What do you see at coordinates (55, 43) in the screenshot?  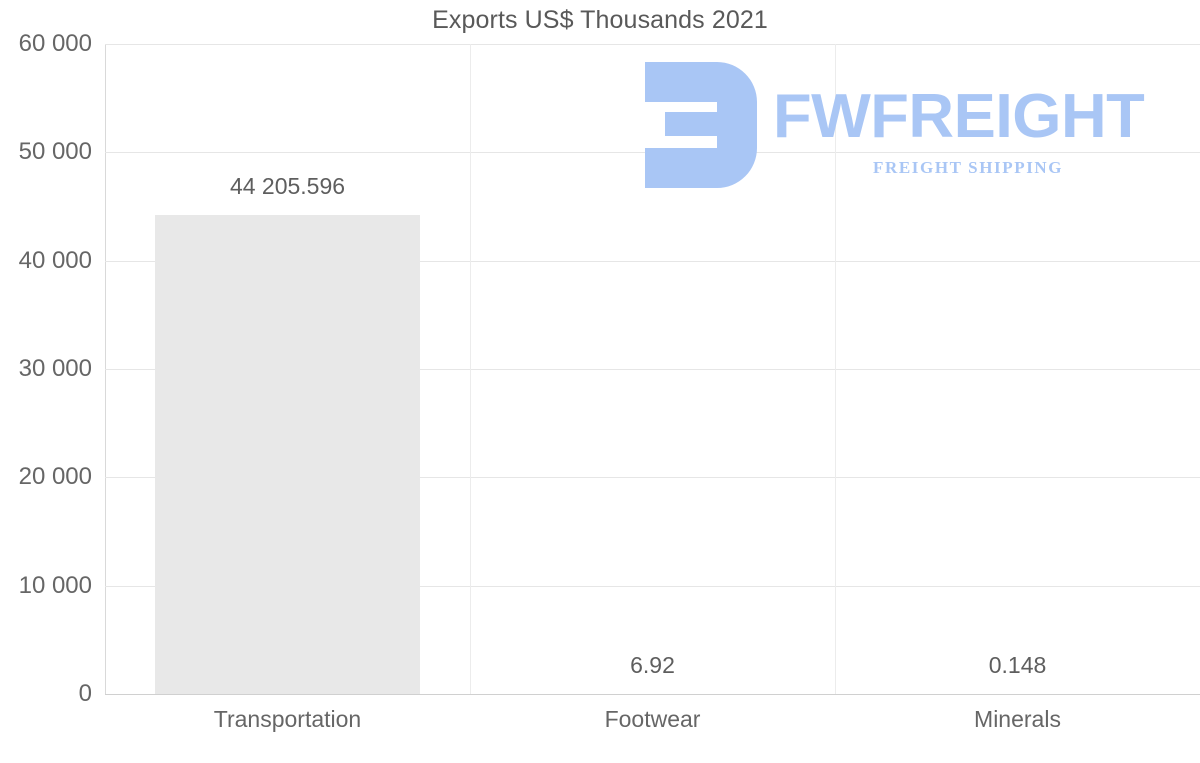 I see `y-axis-tick-label: 60 000` at bounding box center [55, 43].